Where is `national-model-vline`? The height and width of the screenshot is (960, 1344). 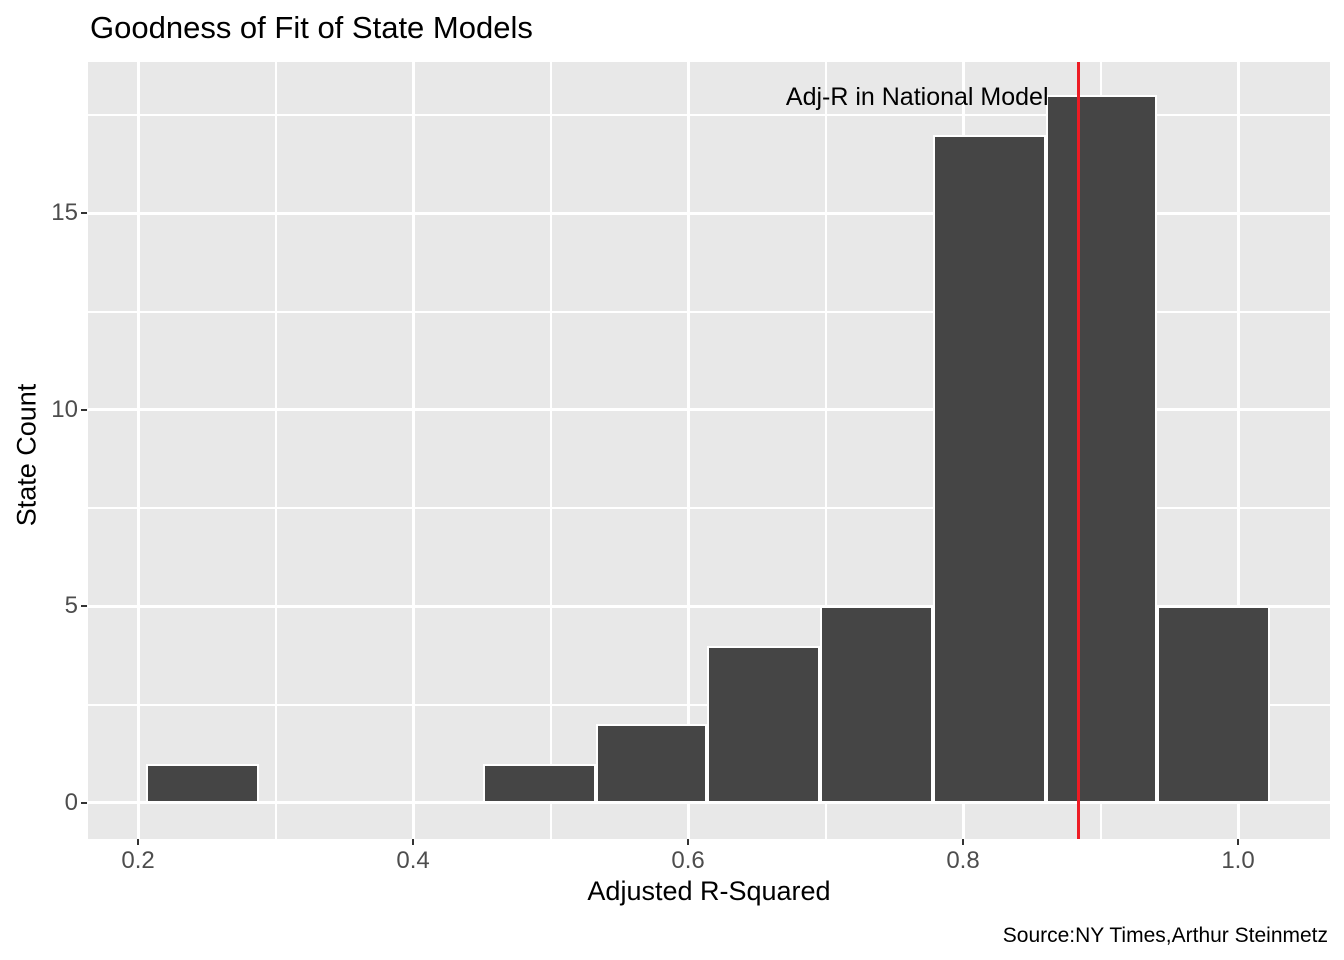 national-model-vline is located at coordinates (1079, 450).